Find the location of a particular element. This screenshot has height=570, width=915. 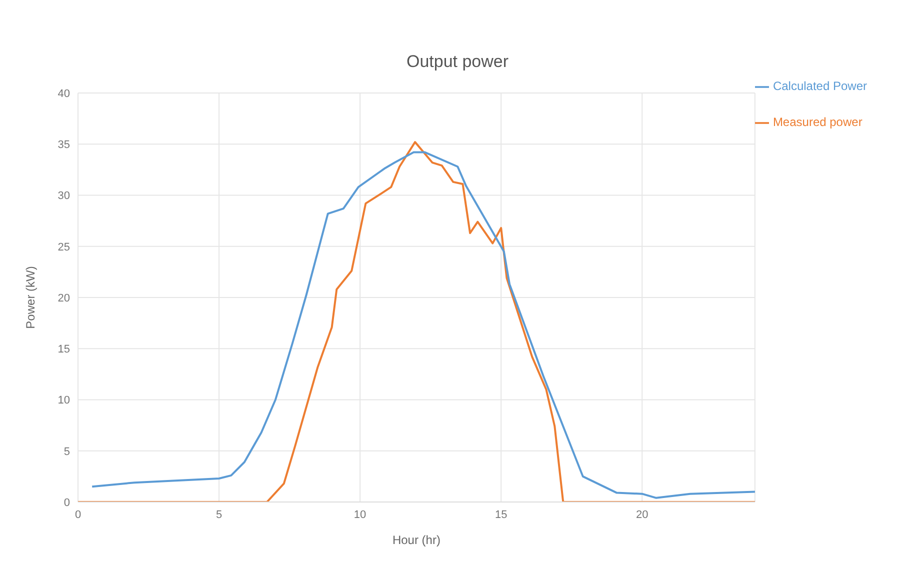

y-tick-label: 15 is located at coordinates (64, 350).